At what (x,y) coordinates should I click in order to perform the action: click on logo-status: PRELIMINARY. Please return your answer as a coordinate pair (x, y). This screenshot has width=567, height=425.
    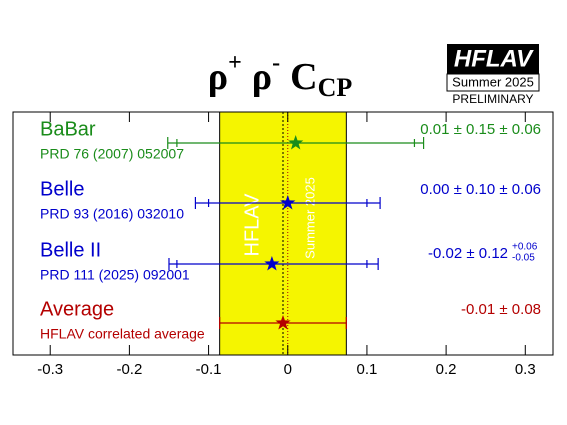
    Looking at the image, I should click on (492, 99).